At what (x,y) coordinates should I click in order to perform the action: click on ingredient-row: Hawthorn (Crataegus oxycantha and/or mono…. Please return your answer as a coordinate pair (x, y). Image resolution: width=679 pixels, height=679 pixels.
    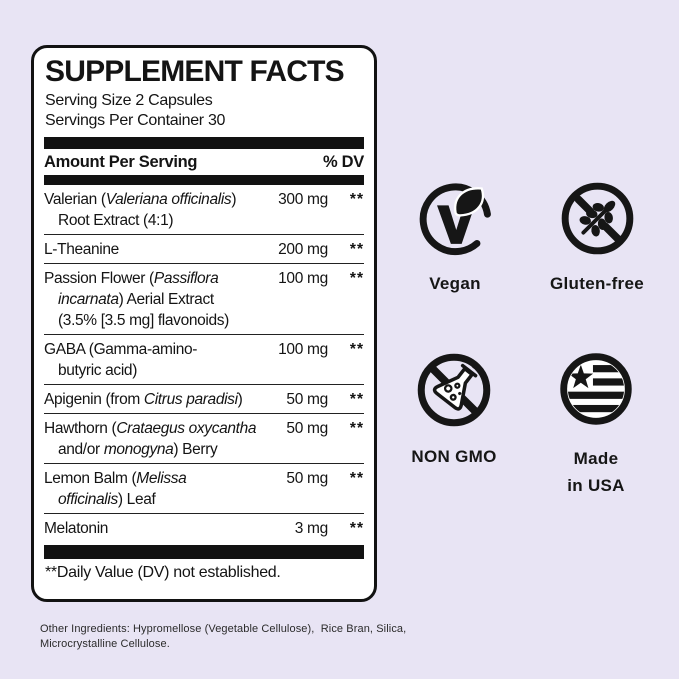
    Looking at the image, I should click on (204, 438).